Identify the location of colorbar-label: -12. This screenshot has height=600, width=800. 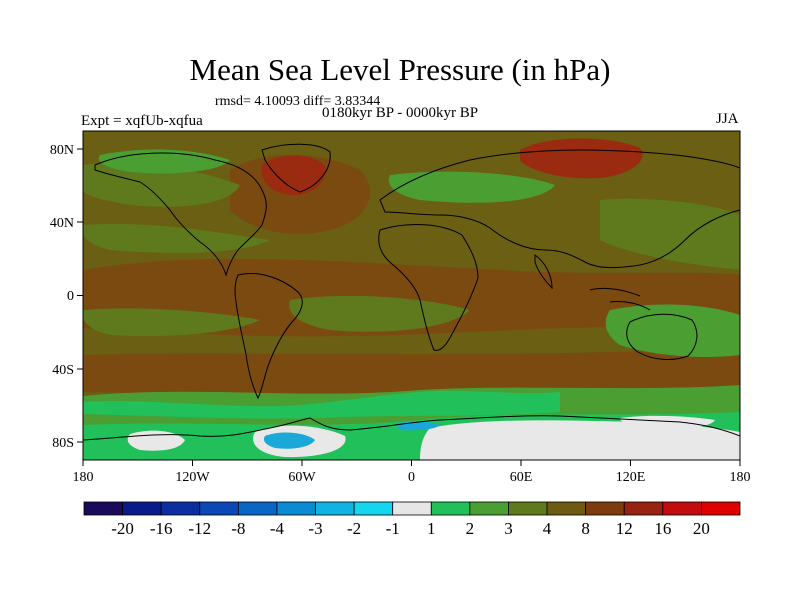
(200, 528).